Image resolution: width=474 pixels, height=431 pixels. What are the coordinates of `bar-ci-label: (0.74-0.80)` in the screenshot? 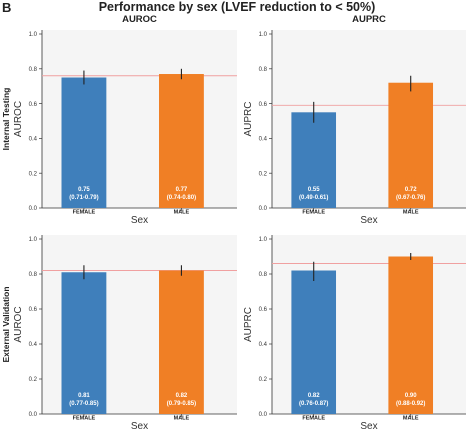 It's located at (181, 198).